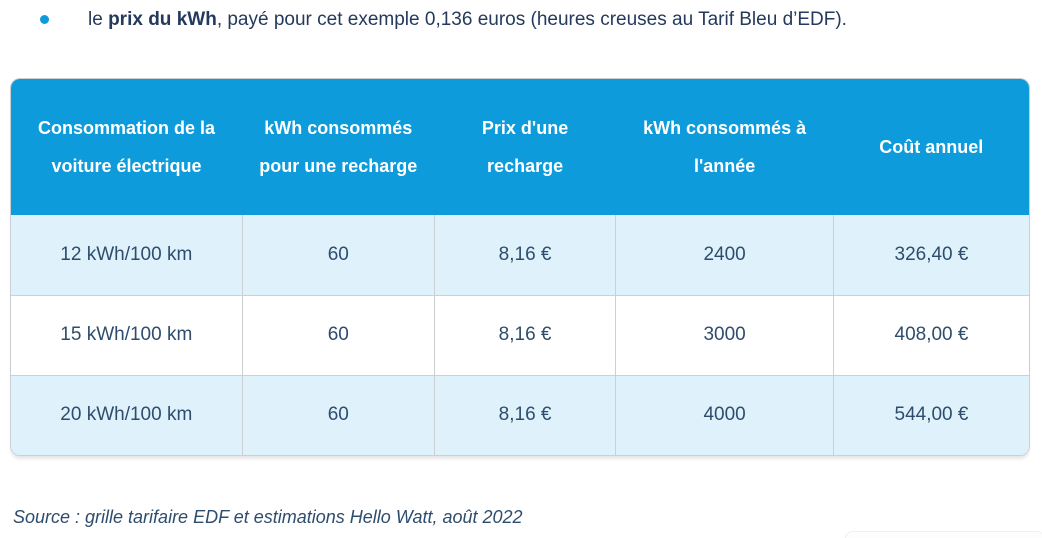 The image size is (1042, 538). What do you see at coordinates (931, 414) in the screenshot?
I see `cell-annual-cost: 544,00 €` at bounding box center [931, 414].